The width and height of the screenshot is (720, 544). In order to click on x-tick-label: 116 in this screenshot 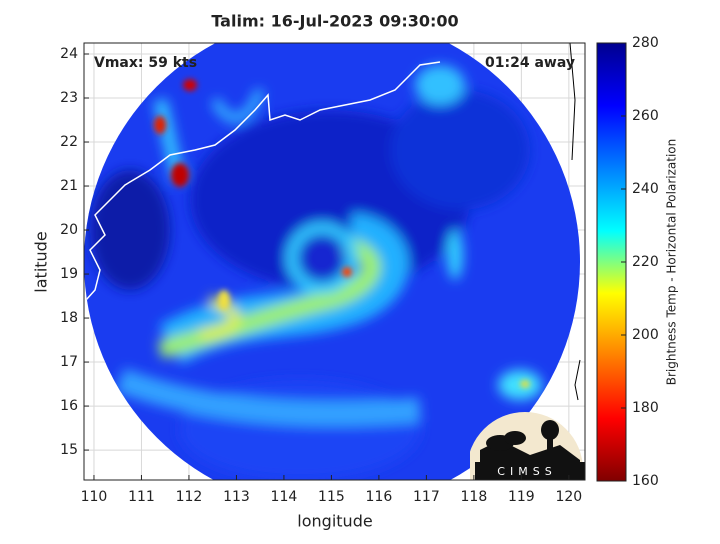, I will do `click(379, 497)`.